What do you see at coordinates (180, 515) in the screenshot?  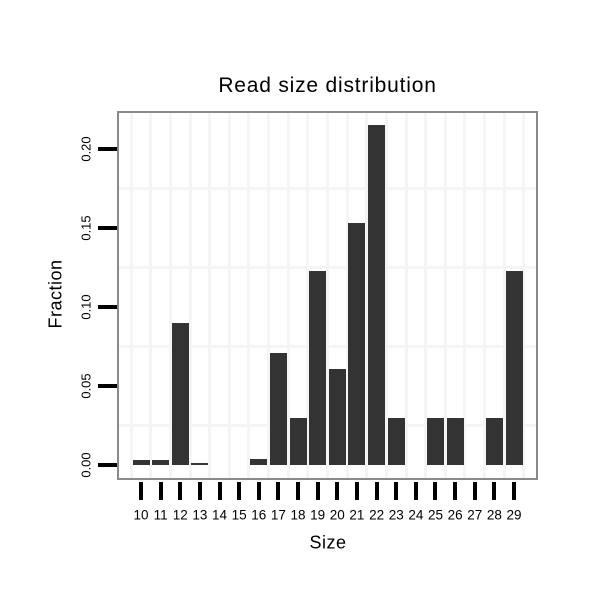 I see `x-axis-tick-label: 12` at bounding box center [180, 515].